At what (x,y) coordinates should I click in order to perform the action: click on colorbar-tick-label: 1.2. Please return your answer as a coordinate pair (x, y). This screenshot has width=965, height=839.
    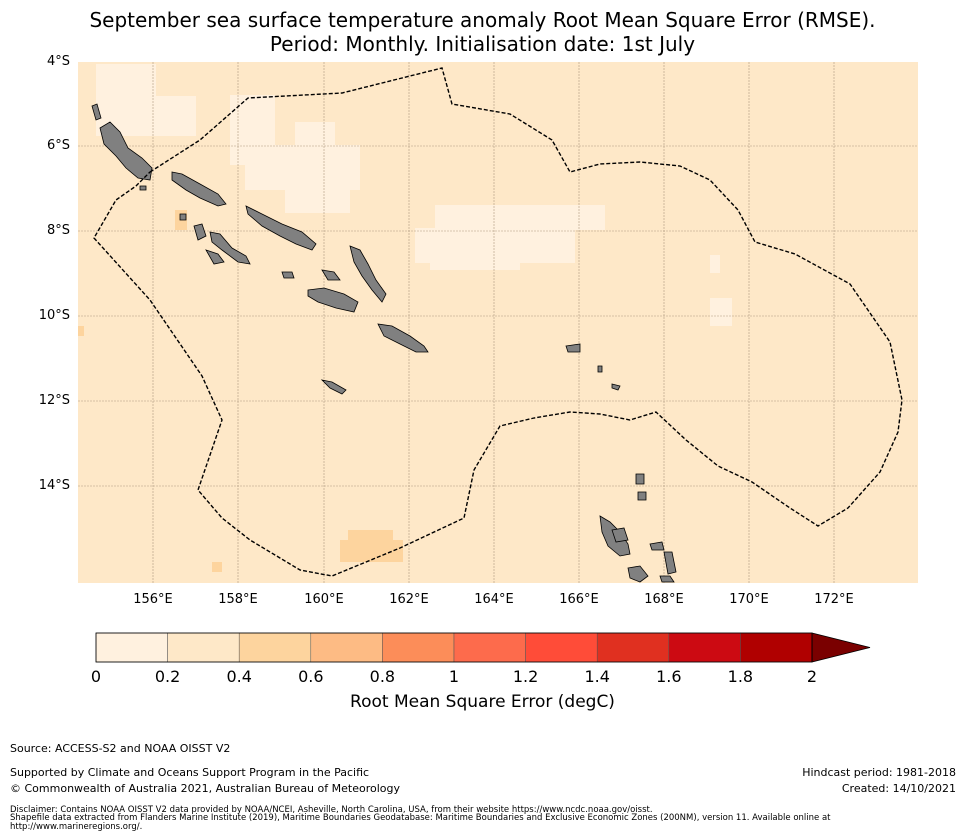
    Looking at the image, I should click on (525, 676).